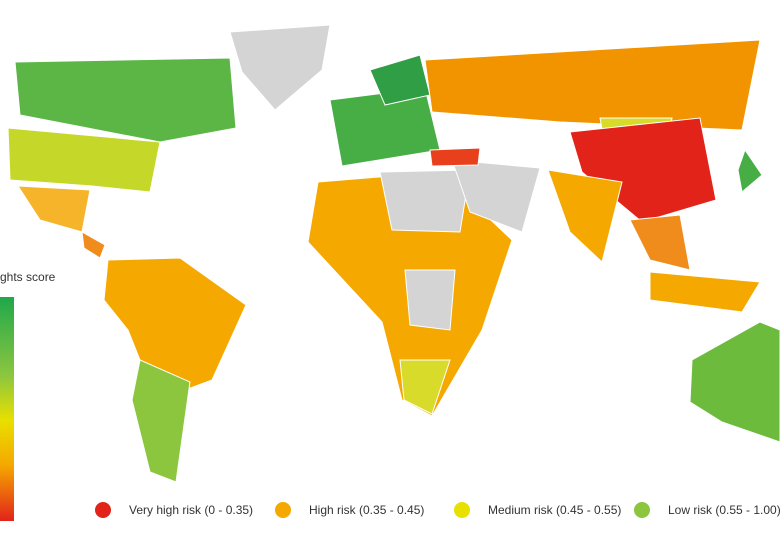 The width and height of the screenshot is (780, 540). Describe the element at coordinates (750, 170) in the screenshot. I see `japan` at that location.